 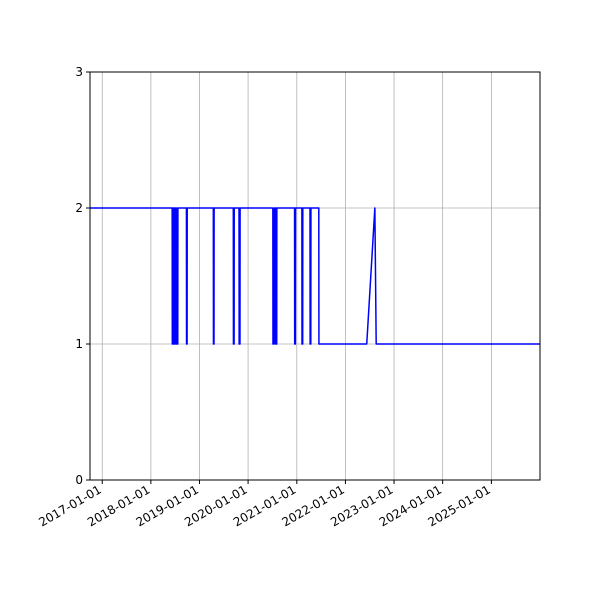 I want to click on y-tick-label: 1, so click(x=79, y=344).